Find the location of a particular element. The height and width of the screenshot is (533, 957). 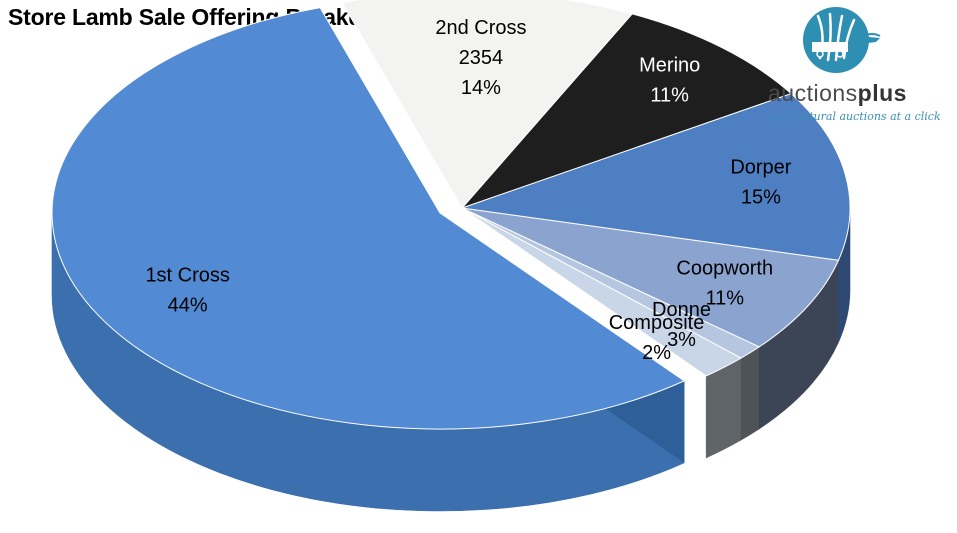

slice-label-dorper: Dorper 15% is located at coordinates (760, 183).